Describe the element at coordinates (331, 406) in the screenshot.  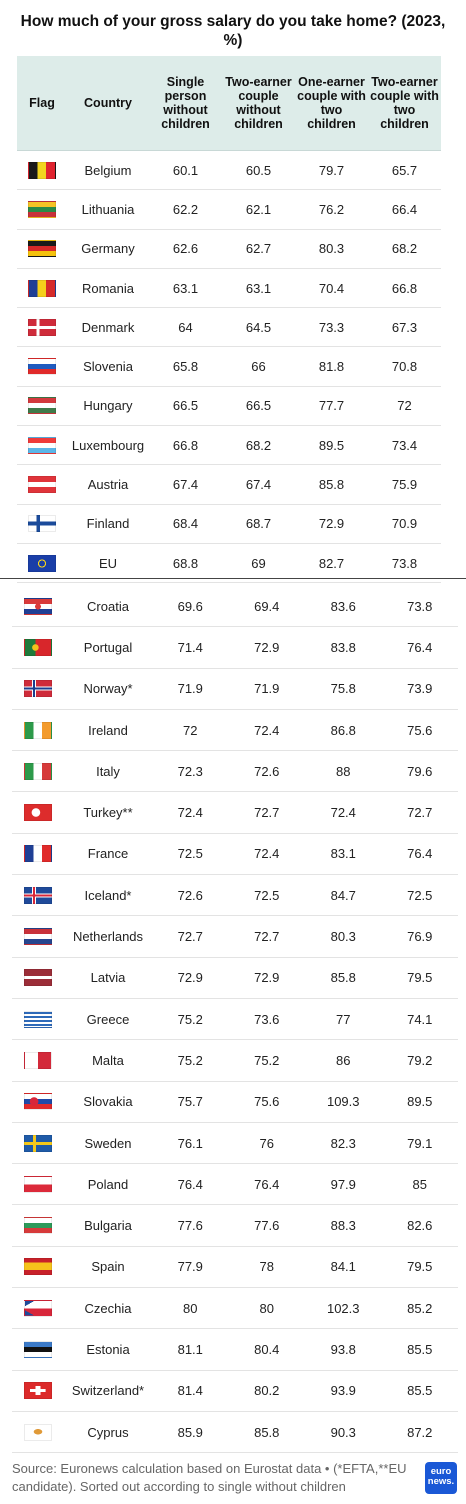
I see `value-cell: 77.7` at that location.